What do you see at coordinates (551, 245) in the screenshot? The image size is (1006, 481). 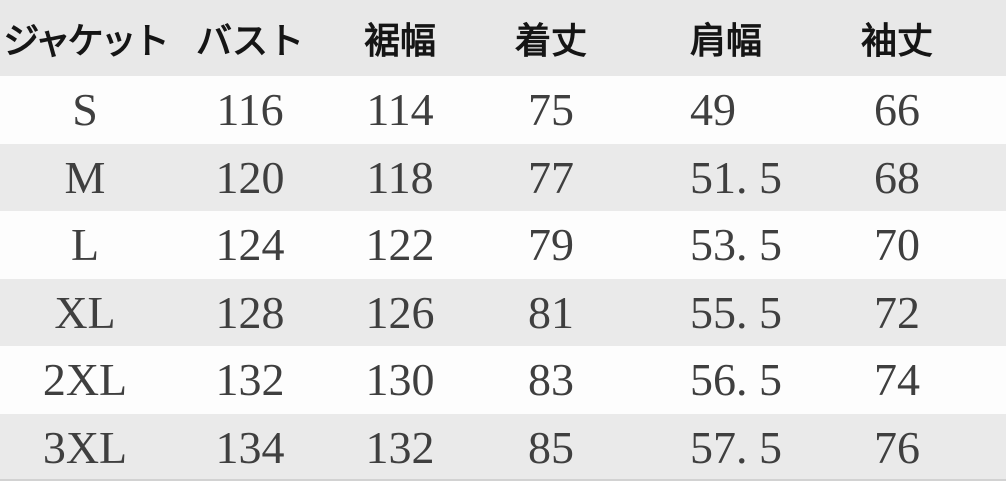 I see `table-cell: 79` at bounding box center [551, 245].